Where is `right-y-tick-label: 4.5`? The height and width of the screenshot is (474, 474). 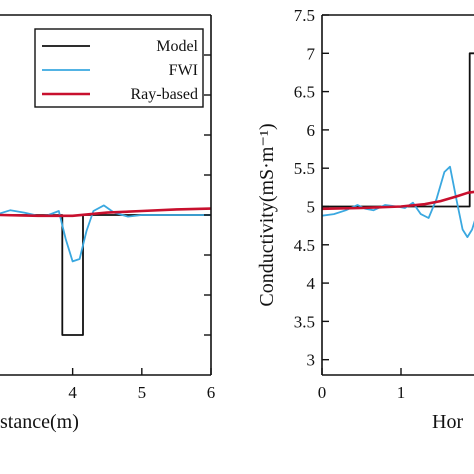 right-y-tick-label: 4.5 is located at coordinates (304, 245).